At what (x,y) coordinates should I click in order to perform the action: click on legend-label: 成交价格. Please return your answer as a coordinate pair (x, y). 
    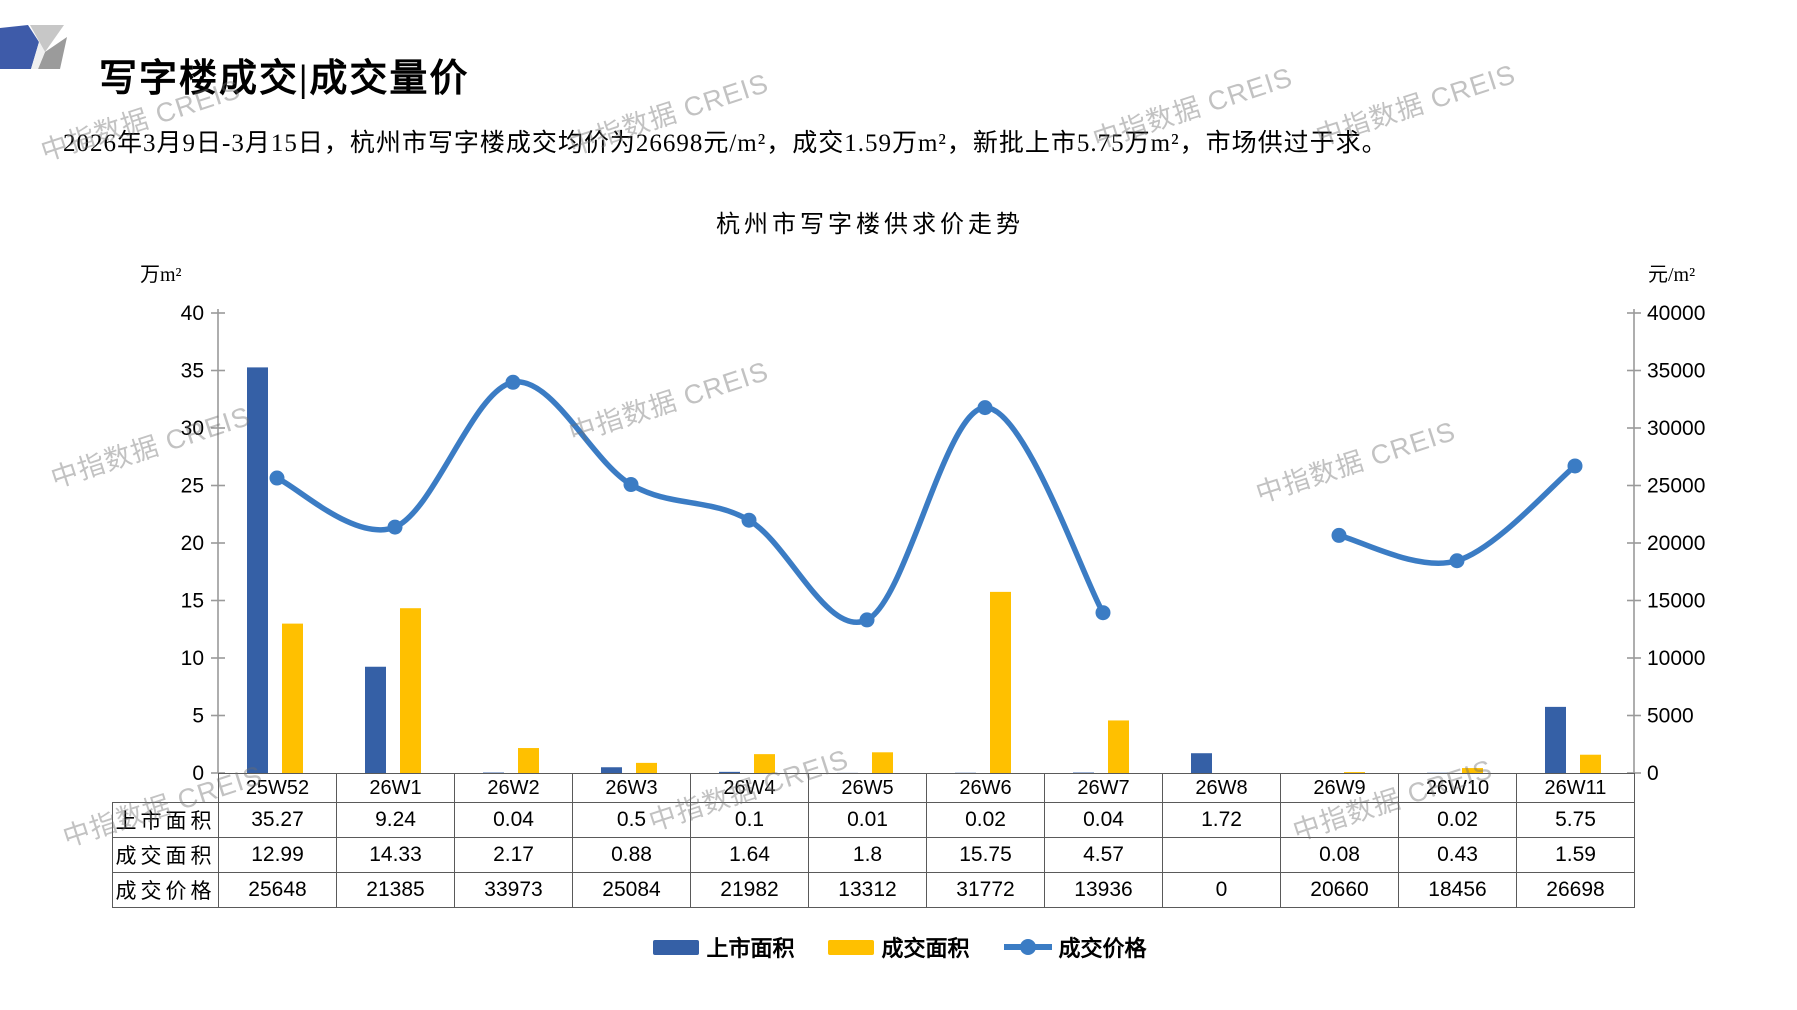
    Looking at the image, I should click on (1102, 948).